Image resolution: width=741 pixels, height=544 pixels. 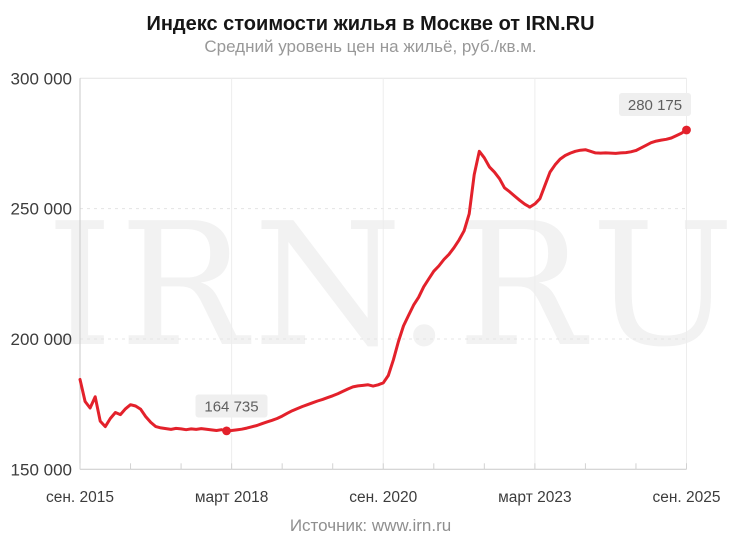 I want to click on last-value-label: 280 175, so click(x=655, y=105).